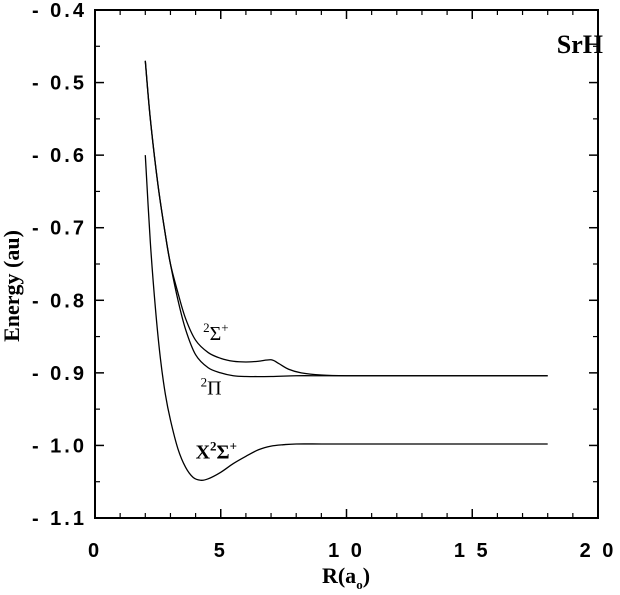 Image resolution: width=620 pixels, height=595 pixels. I want to click on series-2-sigma-plus-label-part: Σ, so click(216, 334).